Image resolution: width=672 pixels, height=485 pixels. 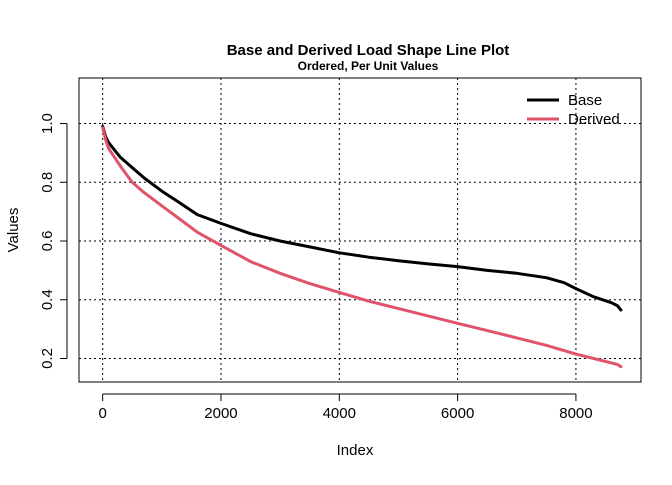 I want to click on legend-label-derived: Derived, so click(x=594, y=119).